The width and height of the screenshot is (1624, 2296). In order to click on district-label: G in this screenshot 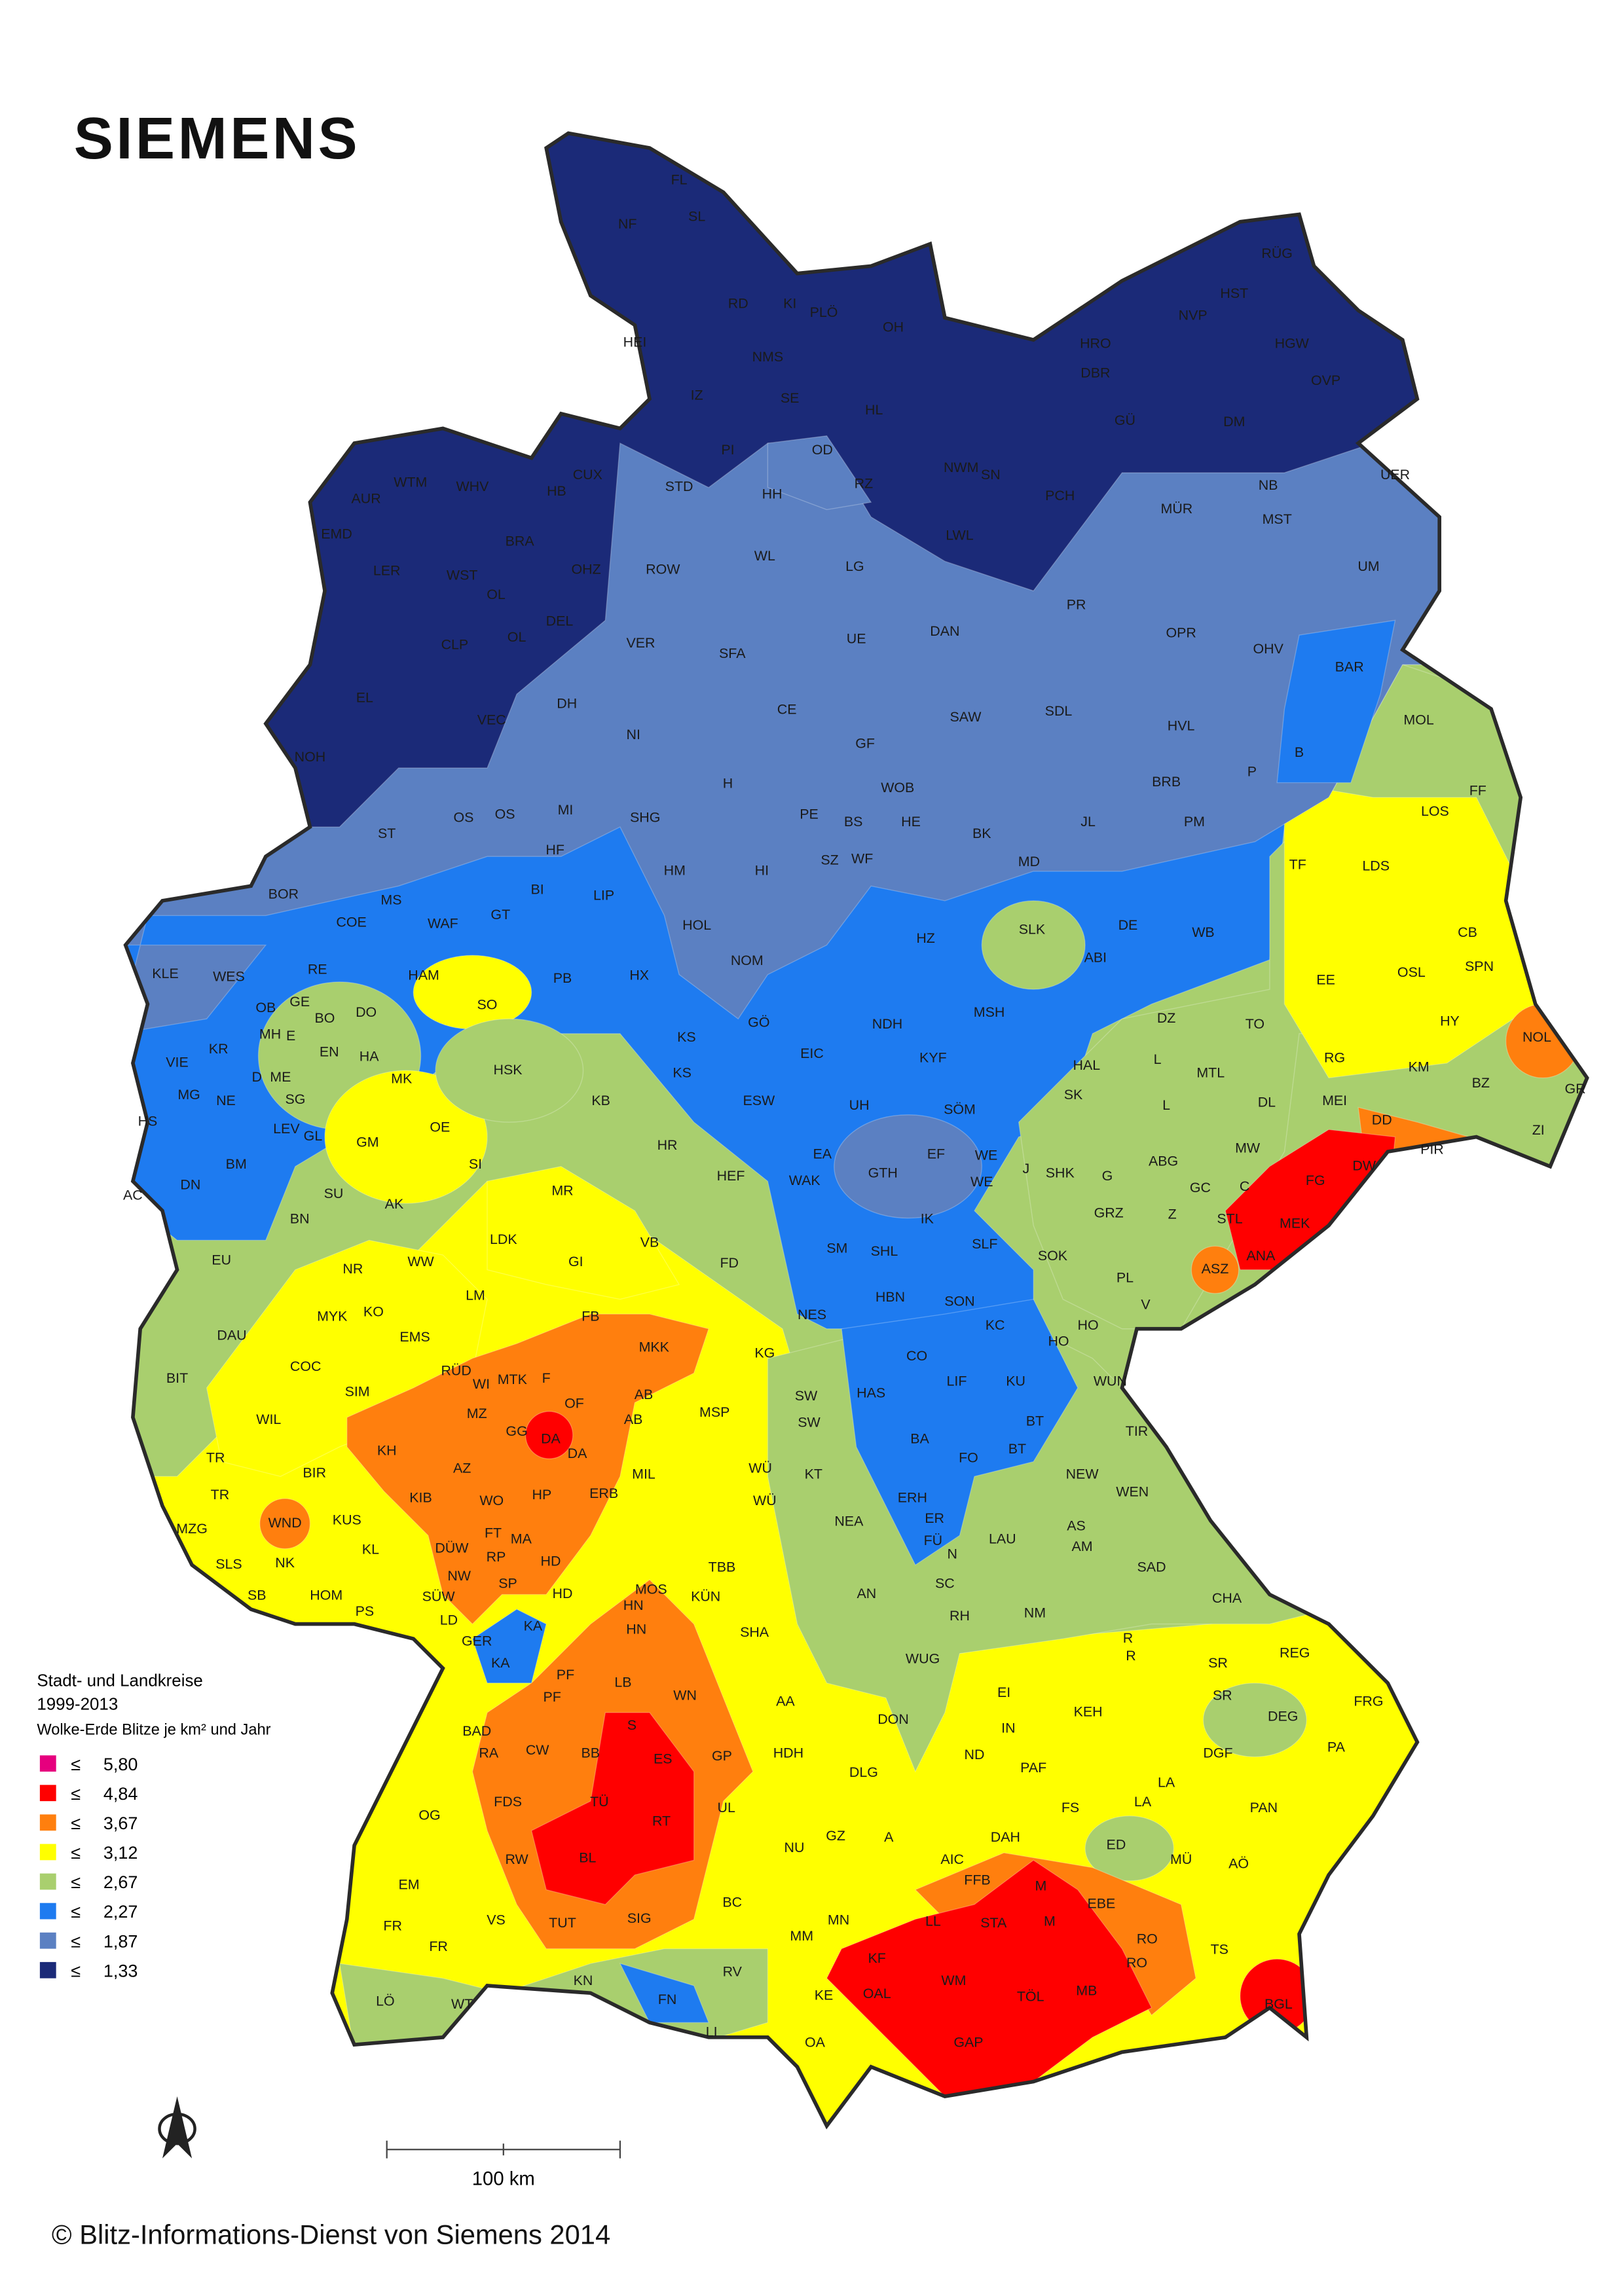, I will do `click(1107, 1176)`.